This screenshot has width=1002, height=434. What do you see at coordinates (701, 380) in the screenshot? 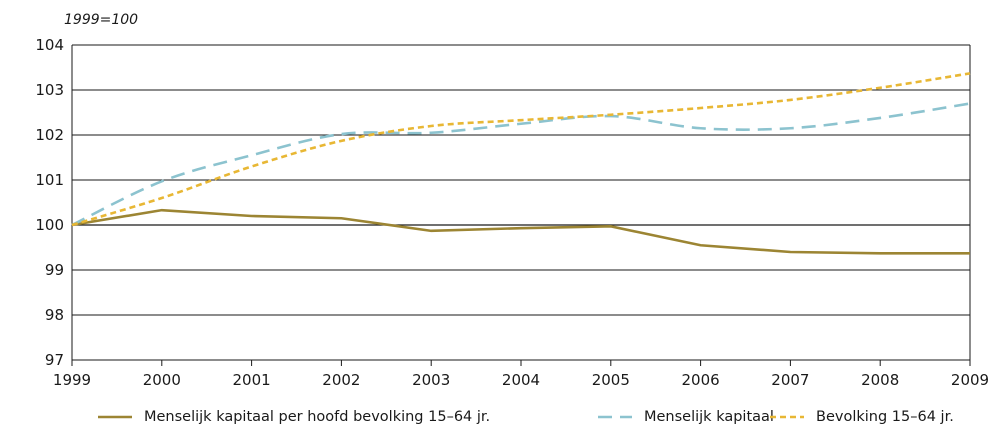
I see `x-tick-label-2006: 2006` at bounding box center [701, 380].